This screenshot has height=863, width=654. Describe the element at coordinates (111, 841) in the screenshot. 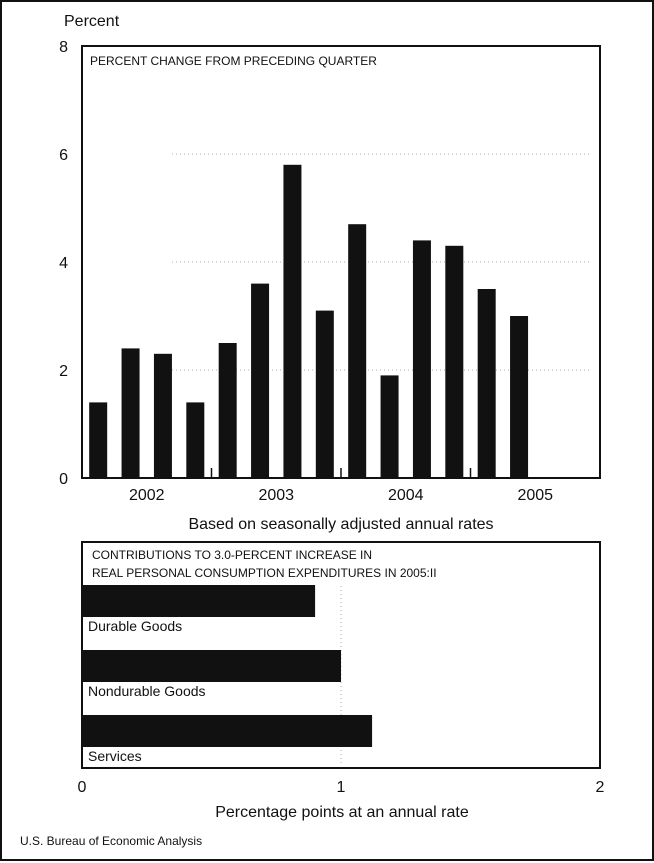

I see `source-note: U.S. Bureau of Economic Analysis` at that location.